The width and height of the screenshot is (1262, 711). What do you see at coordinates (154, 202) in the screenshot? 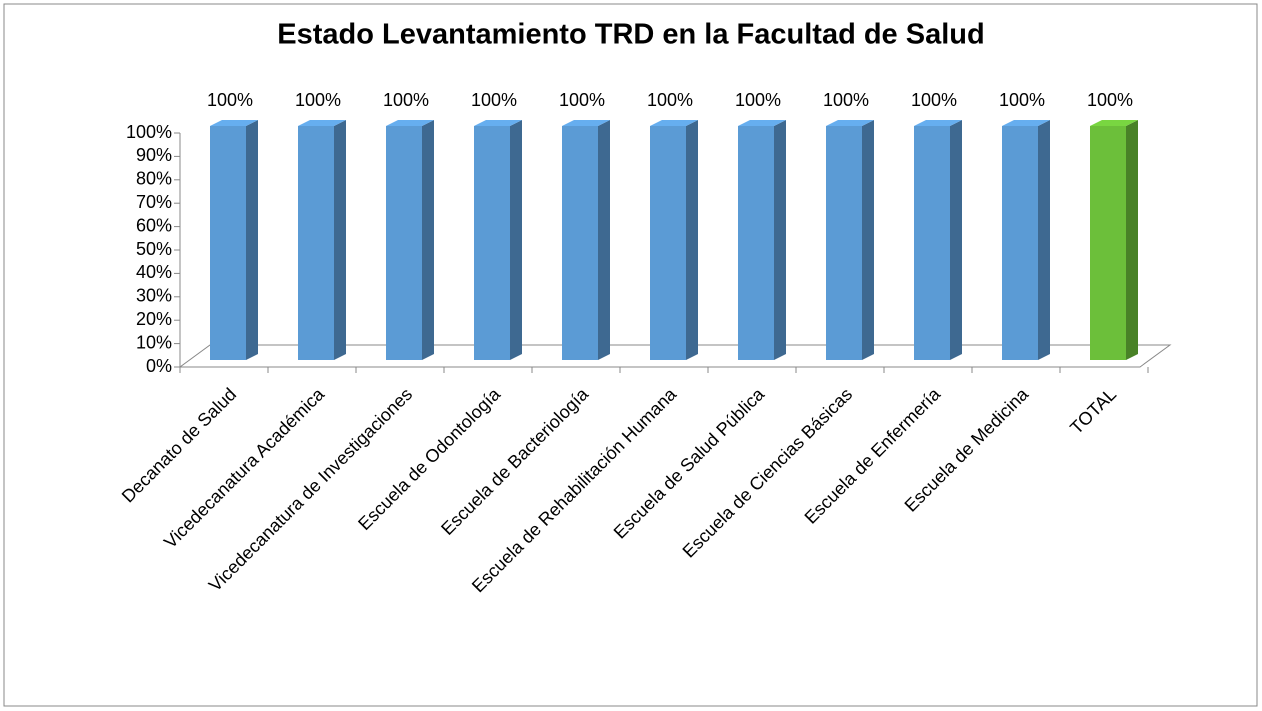
I see `y-tick-label: 70%` at bounding box center [154, 202].